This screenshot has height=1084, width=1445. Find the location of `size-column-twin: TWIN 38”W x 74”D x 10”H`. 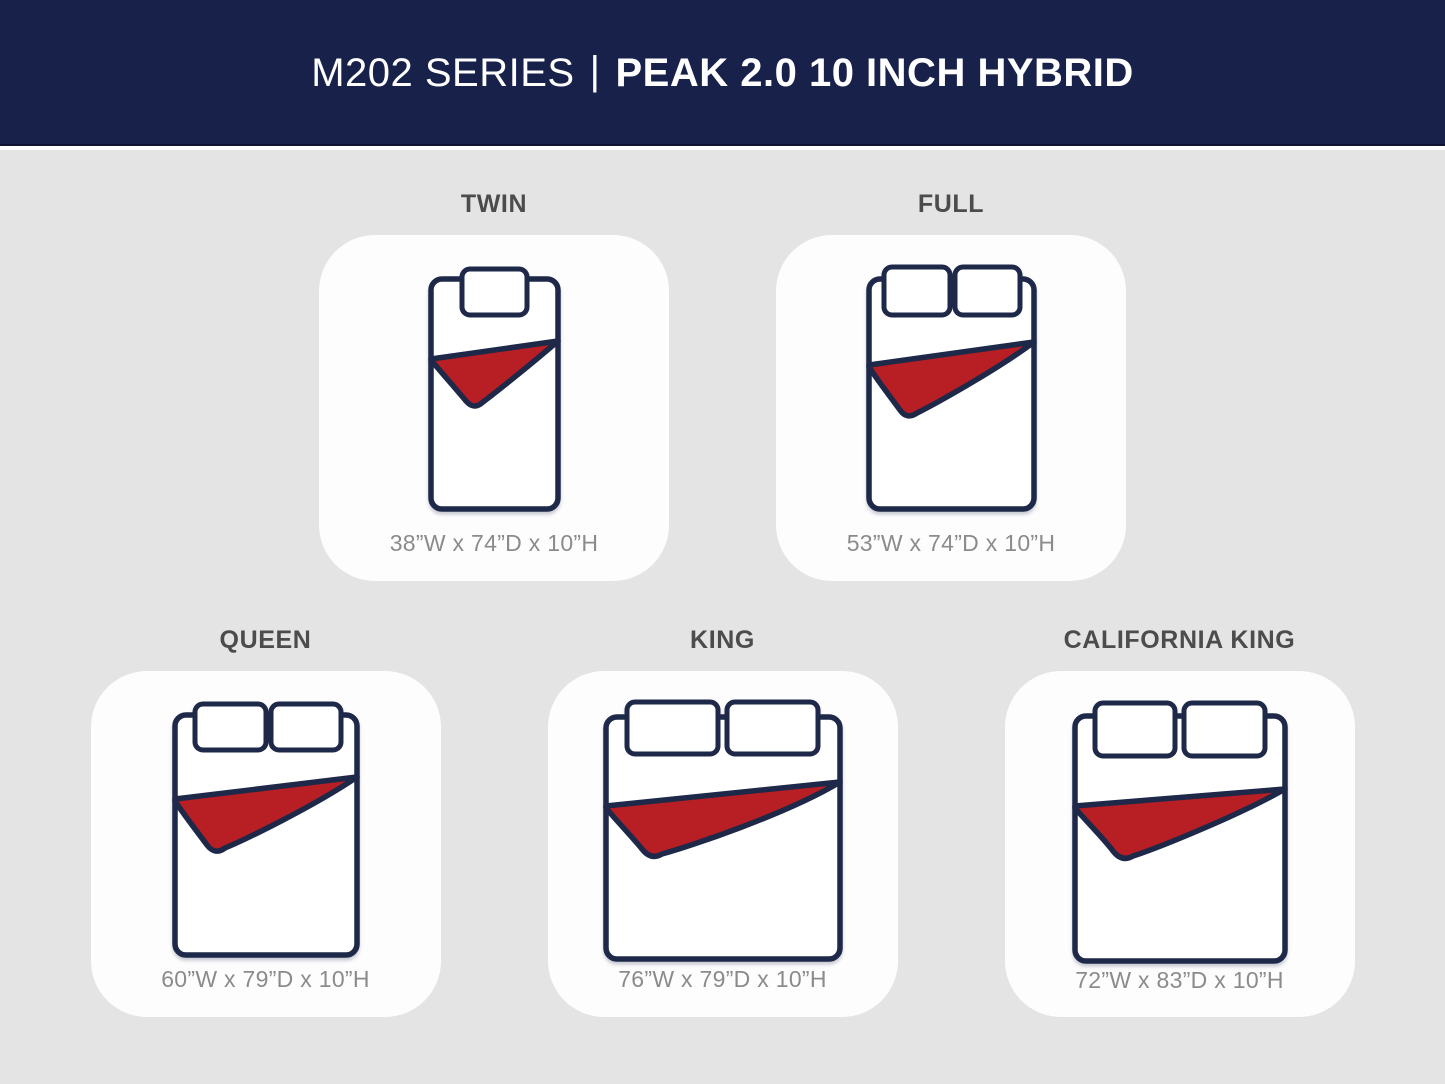

size-column-twin: TWIN 38”W x 74”D x 10”H is located at coordinates (494, 385).